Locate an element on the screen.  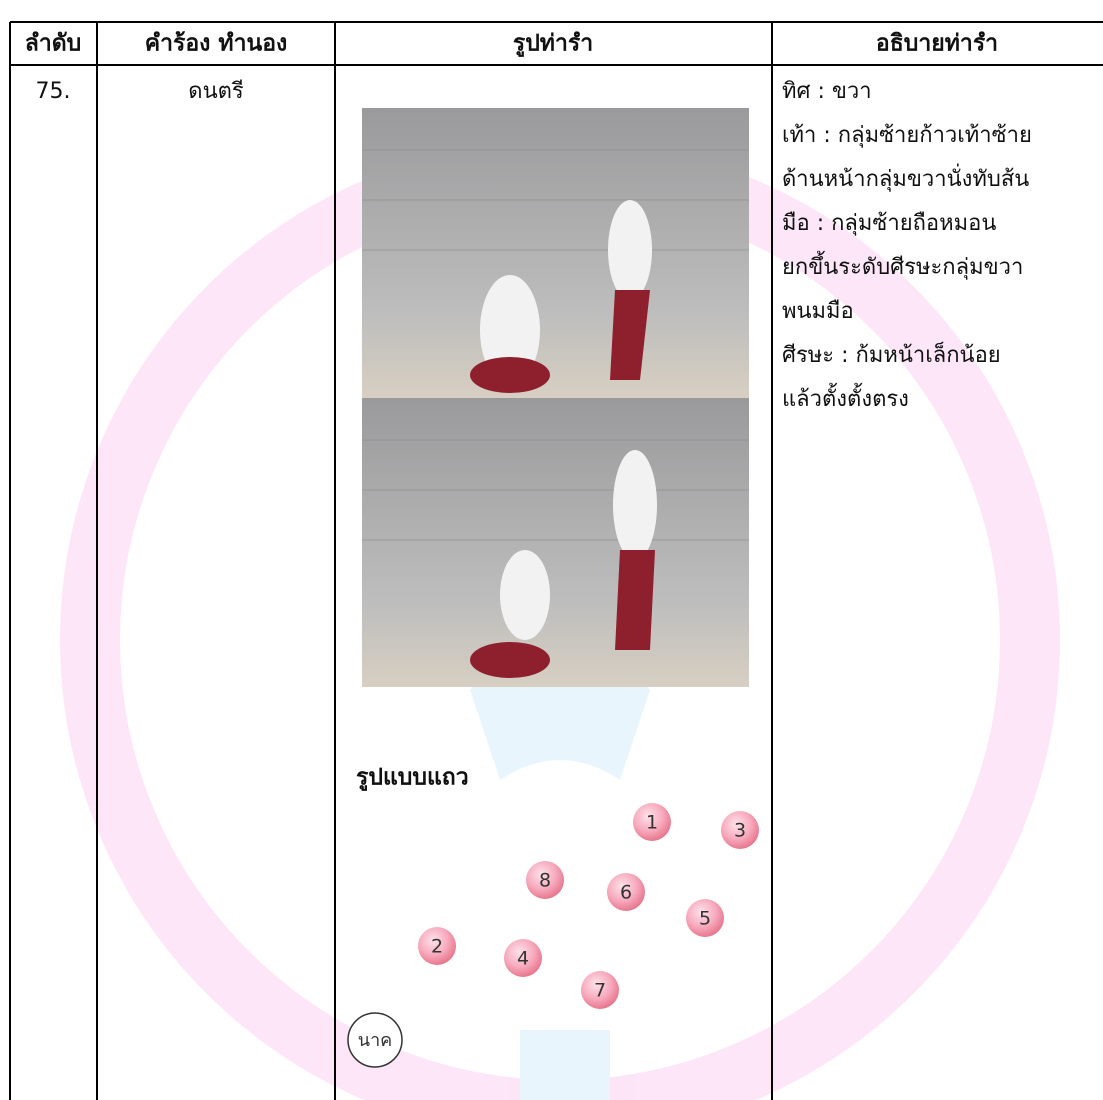
lyric: ดนตรี is located at coordinates (216, 91).